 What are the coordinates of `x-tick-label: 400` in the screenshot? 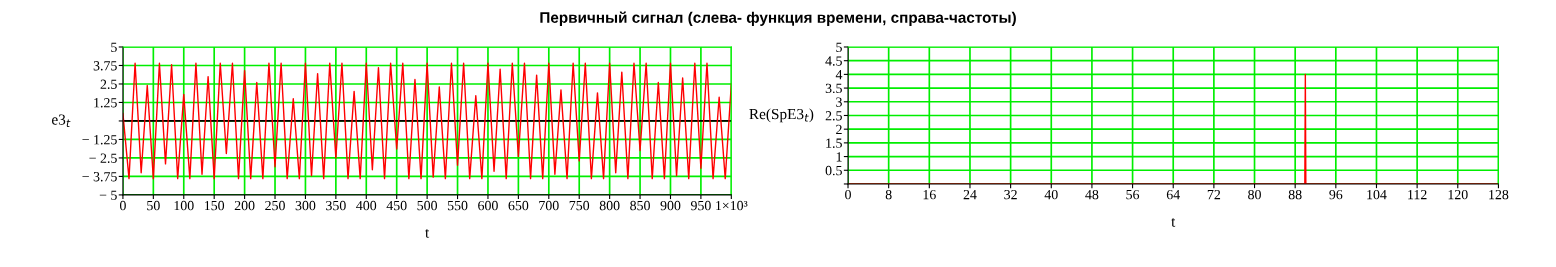 It's located at (366, 205).